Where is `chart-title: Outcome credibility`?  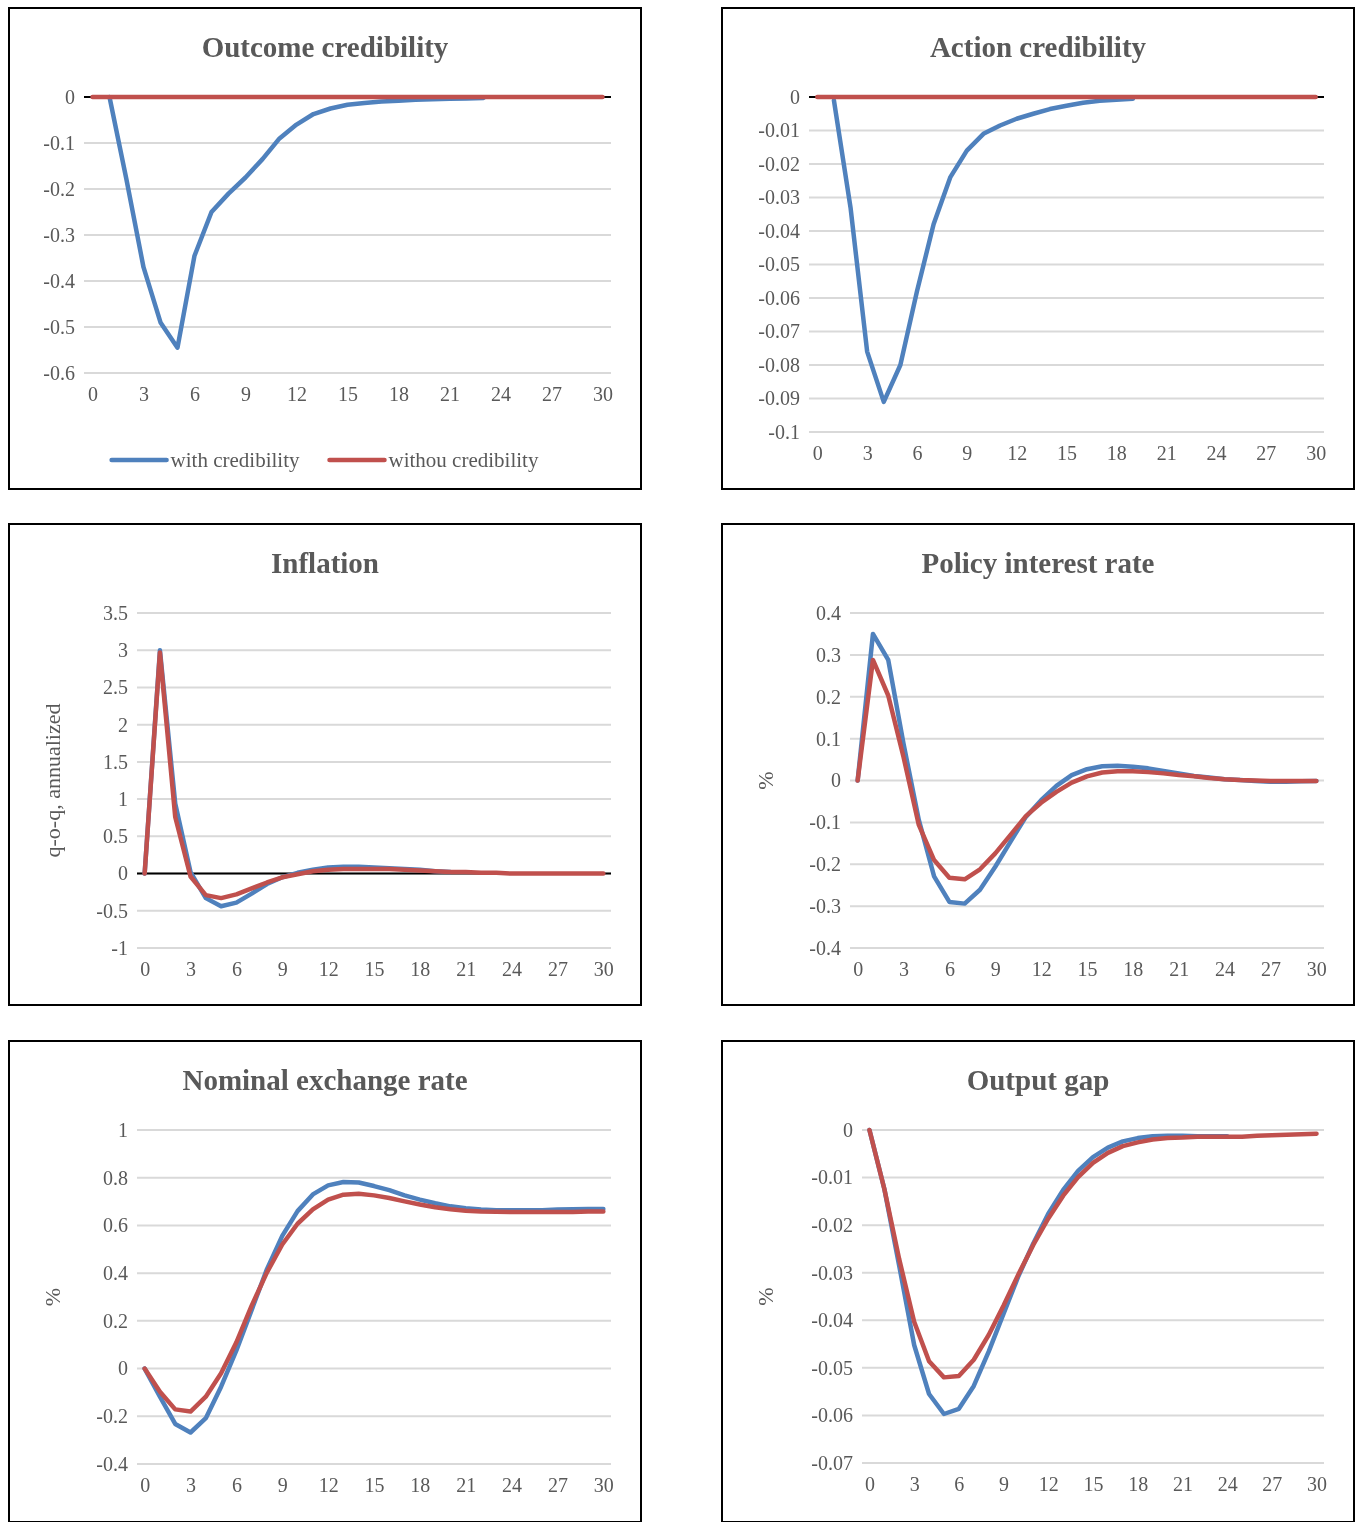
chart-title: Outcome credibility is located at coordinates (325, 47).